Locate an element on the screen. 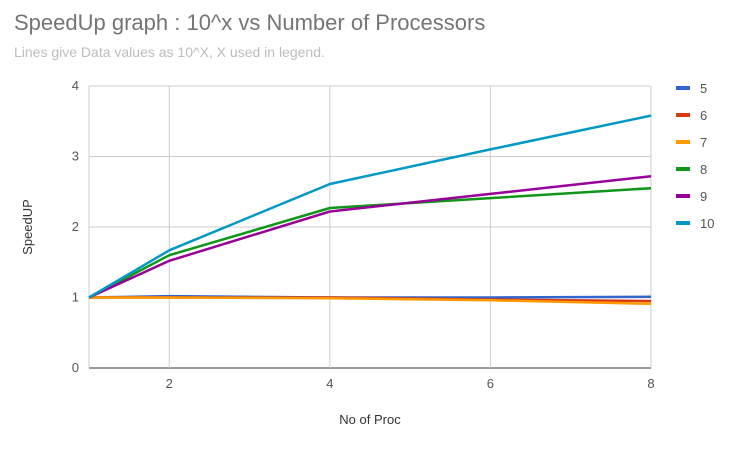 The image size is (737, 451). legend-label-10: 10 is located at coordinates (707, 223).